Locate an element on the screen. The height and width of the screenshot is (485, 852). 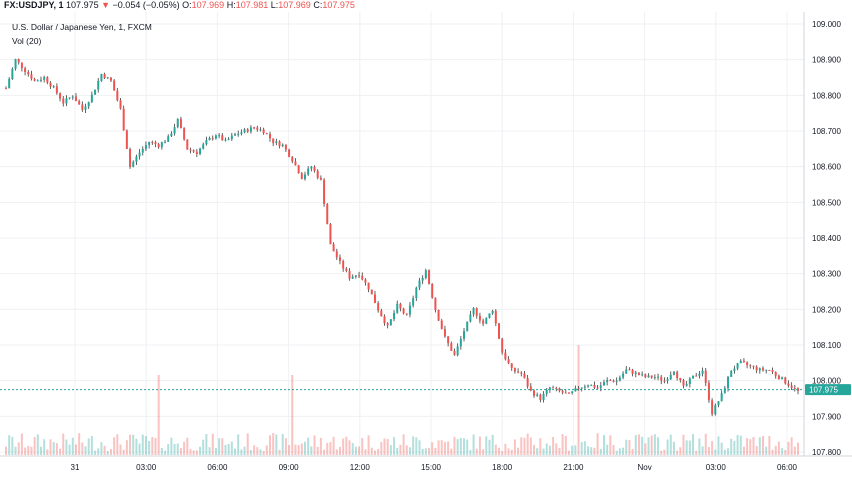
volume-indicator-label: Vol (20) is located at coordinates (27, 41).